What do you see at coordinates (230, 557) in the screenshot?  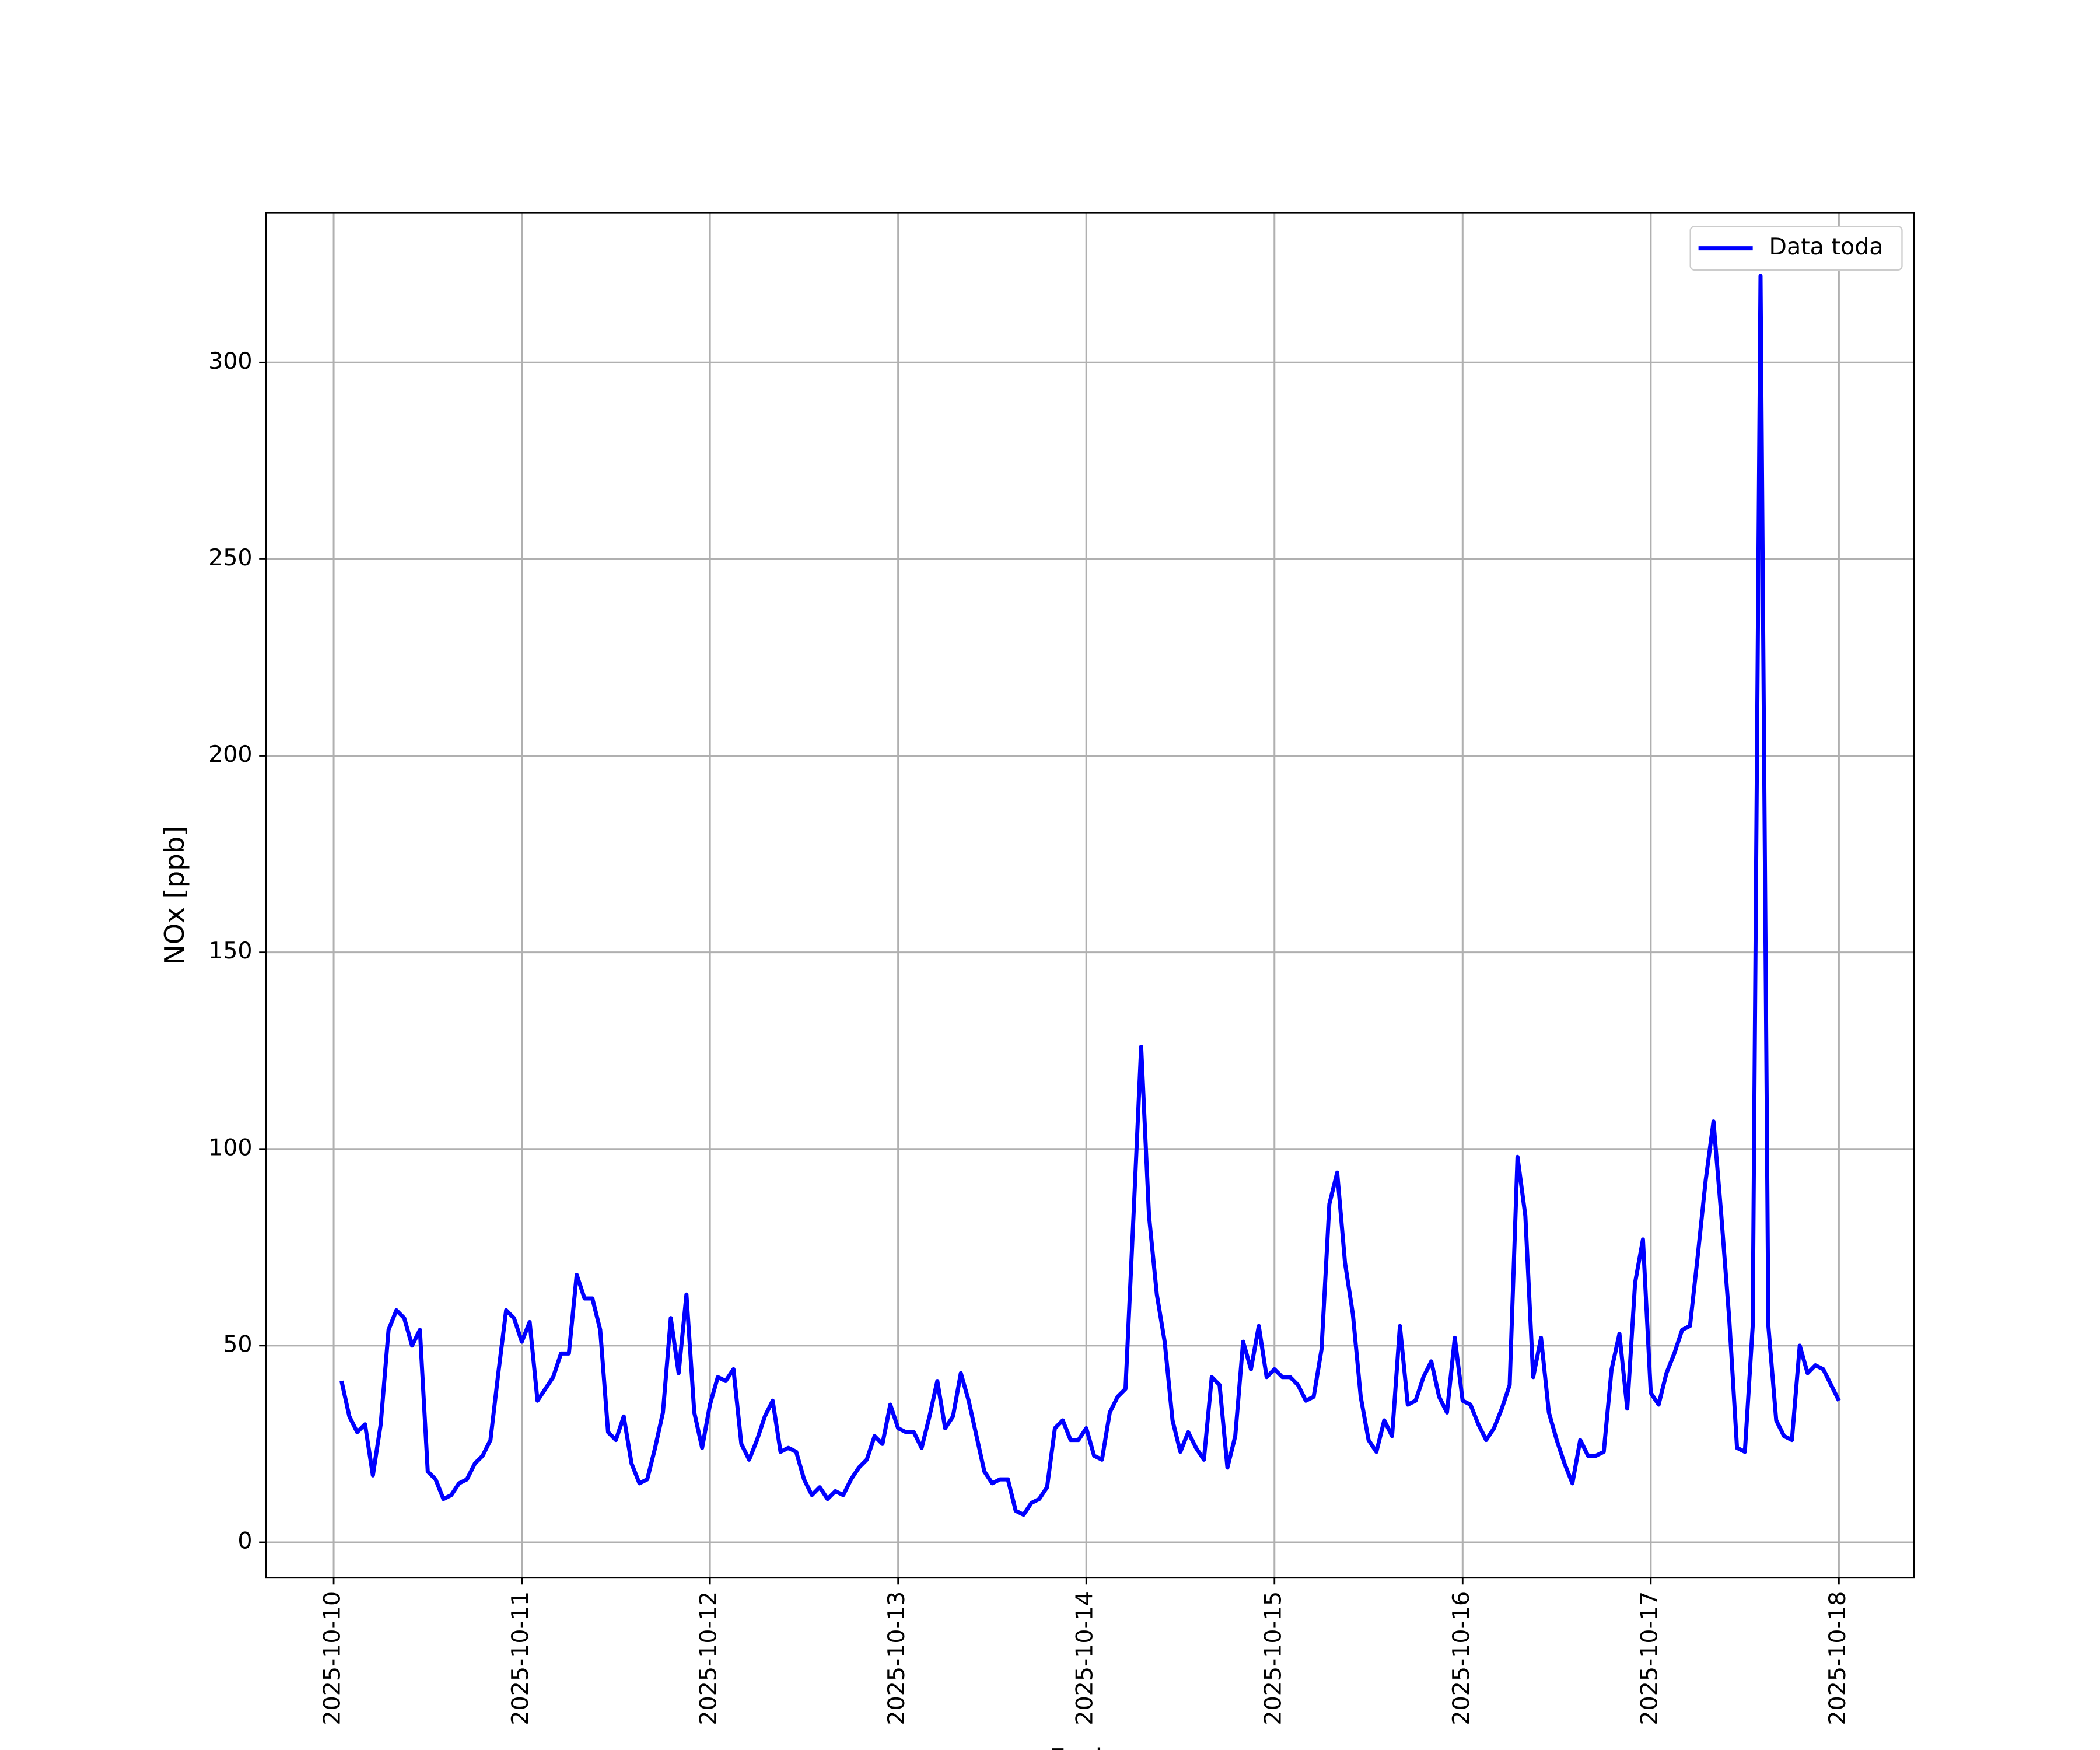 I see `y-tick-label: 250` at bounding box center [230, 557].